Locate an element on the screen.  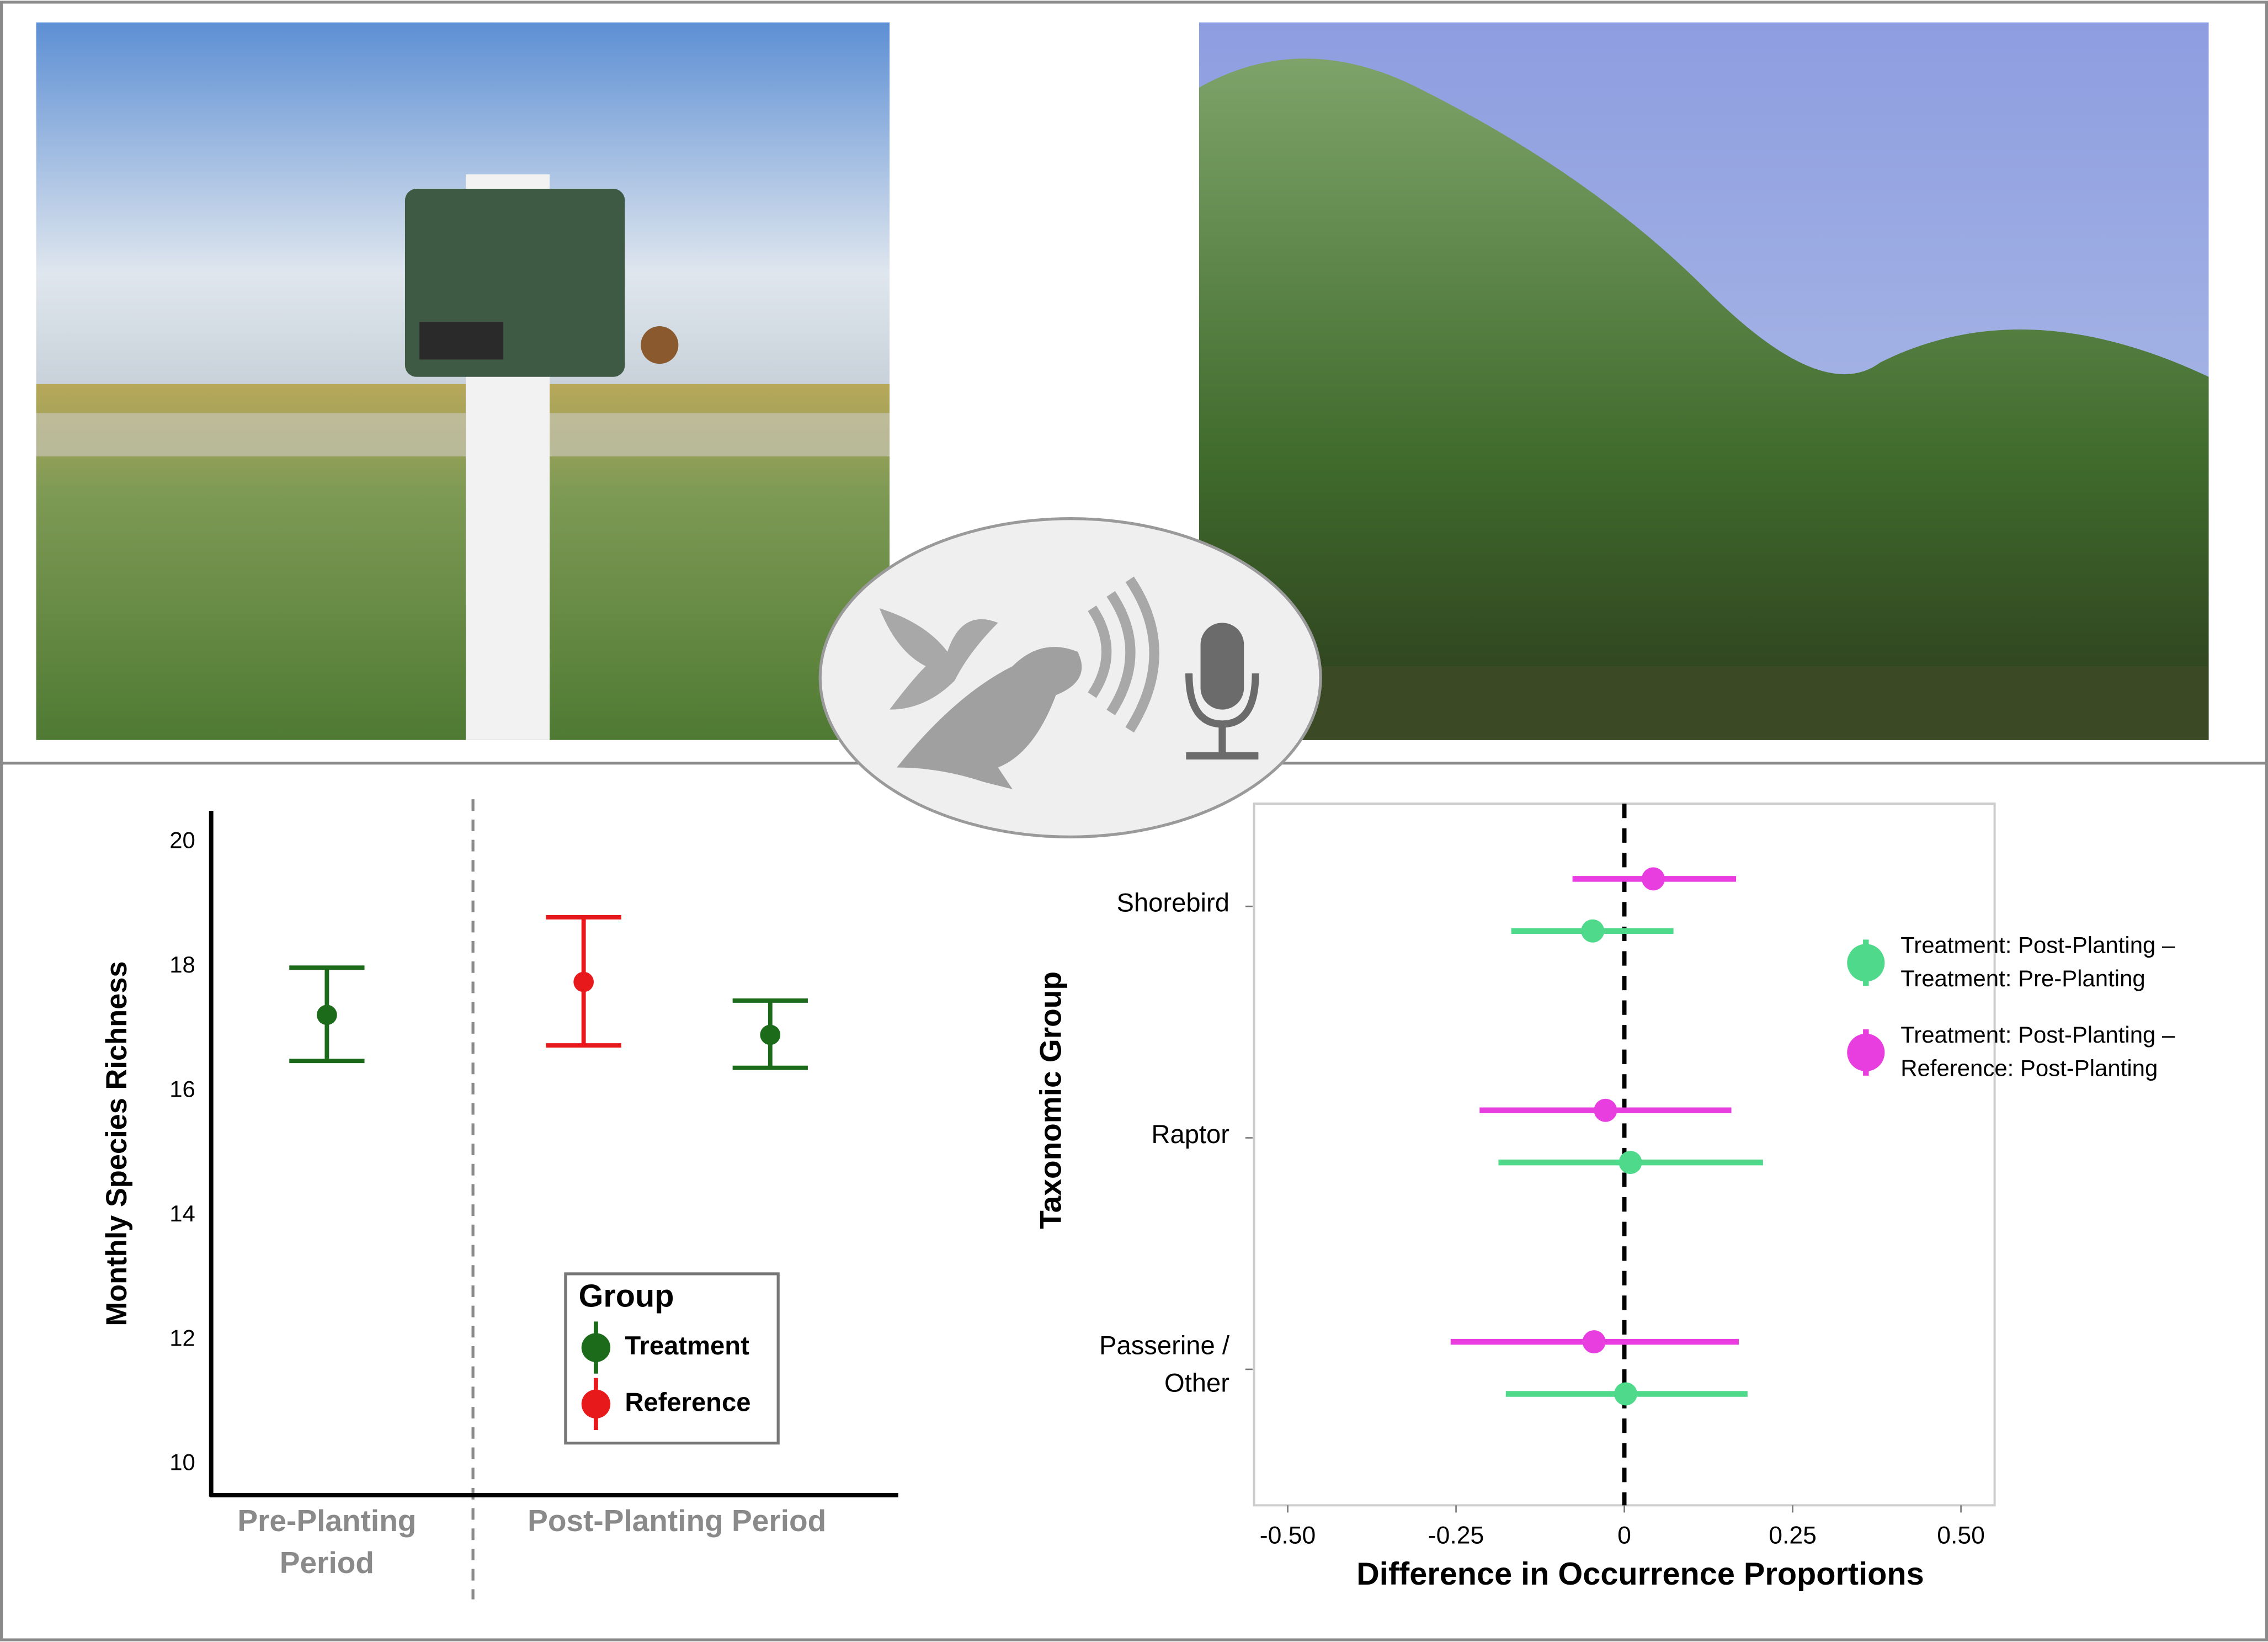
legend-label: Treatment is located at coordinates (687, 1345).